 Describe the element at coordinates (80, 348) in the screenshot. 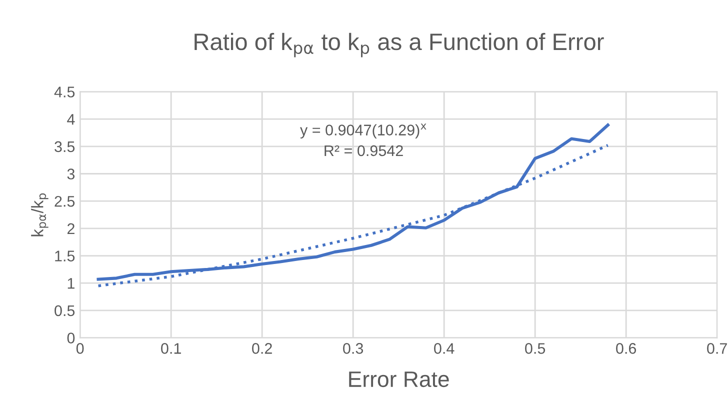

I see `x-tick-label: 0` at that location.